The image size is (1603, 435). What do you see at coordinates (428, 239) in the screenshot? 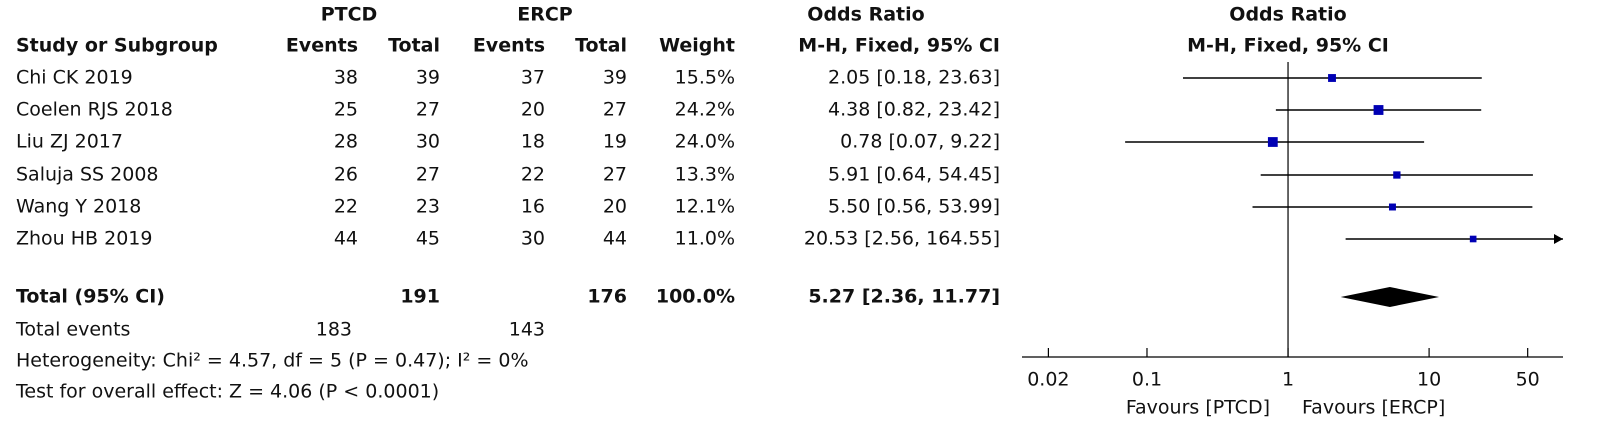
I see `cell: 45` at bounding box center [428, 239].